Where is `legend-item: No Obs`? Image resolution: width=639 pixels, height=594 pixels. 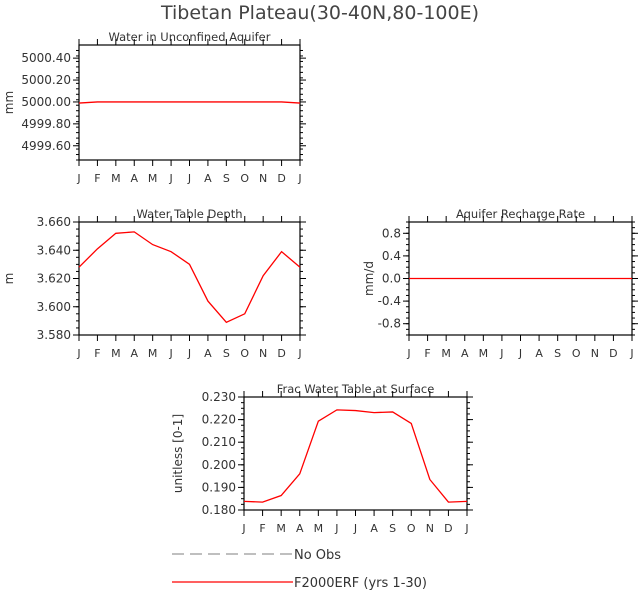
legend-item: No Obs is located at coordinates (256, 555).